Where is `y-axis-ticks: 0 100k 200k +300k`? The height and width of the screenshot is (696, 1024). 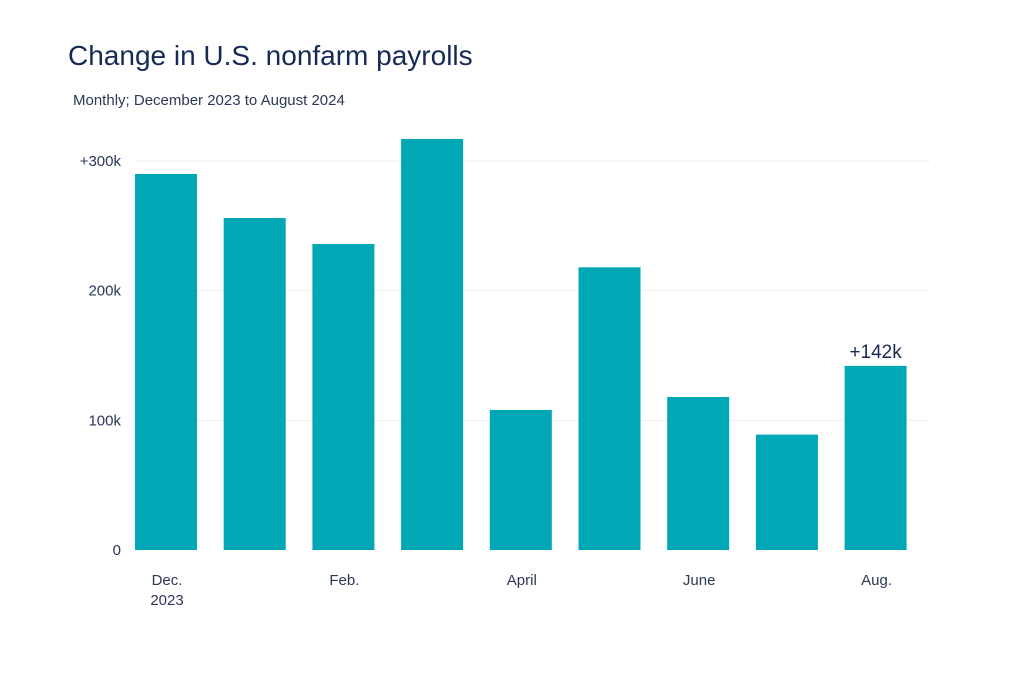 y-axis-ticks: 0 100k 200k +300k is located at coordinates (101, 356).